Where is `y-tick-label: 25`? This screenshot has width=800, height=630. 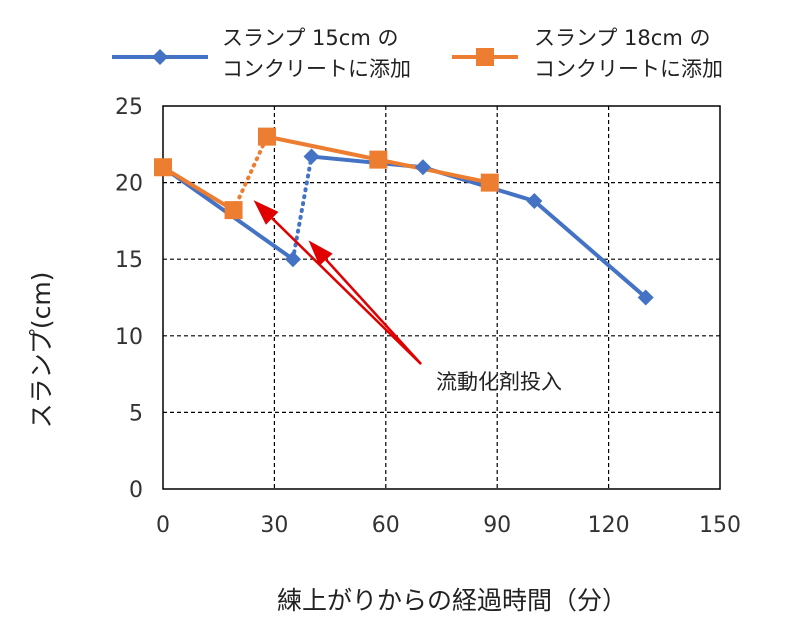
y-tick-label: 25 is located at coordinates (129, 107).